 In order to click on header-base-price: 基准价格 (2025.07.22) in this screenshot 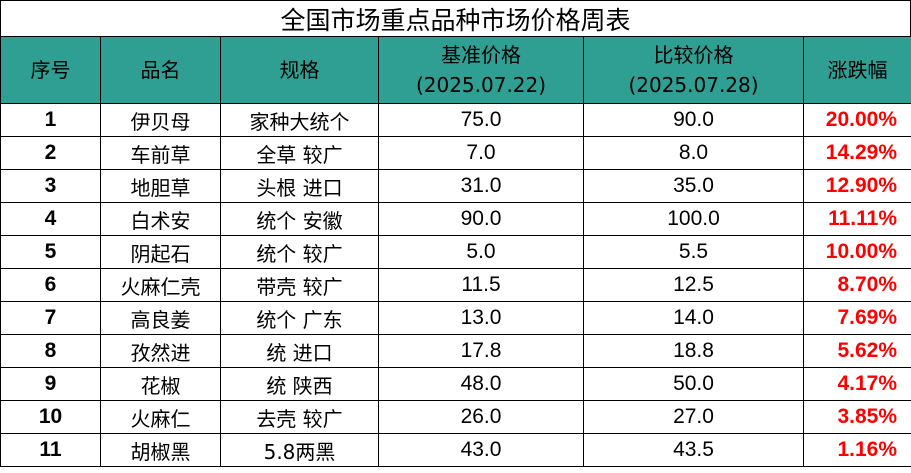, I will do `click(481, 70)`.